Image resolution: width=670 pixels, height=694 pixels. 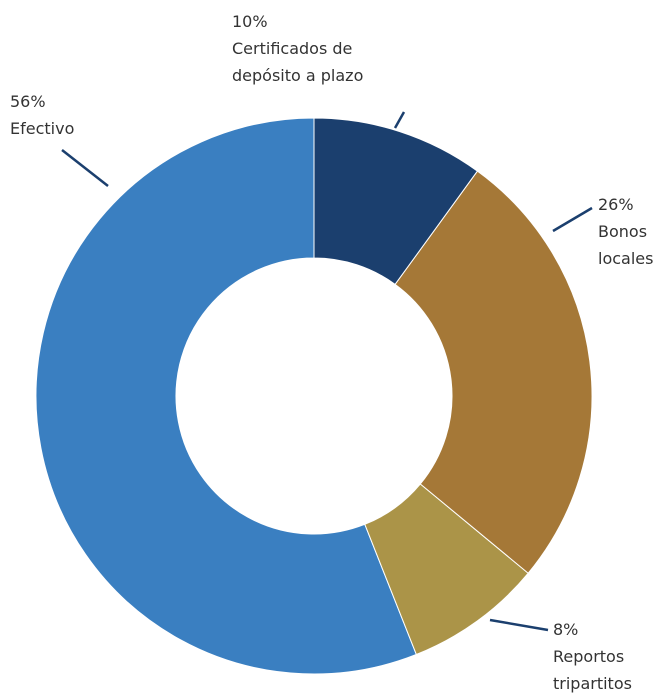 I want to click on label: 56% Efectivo, so click(x=70, y=115).